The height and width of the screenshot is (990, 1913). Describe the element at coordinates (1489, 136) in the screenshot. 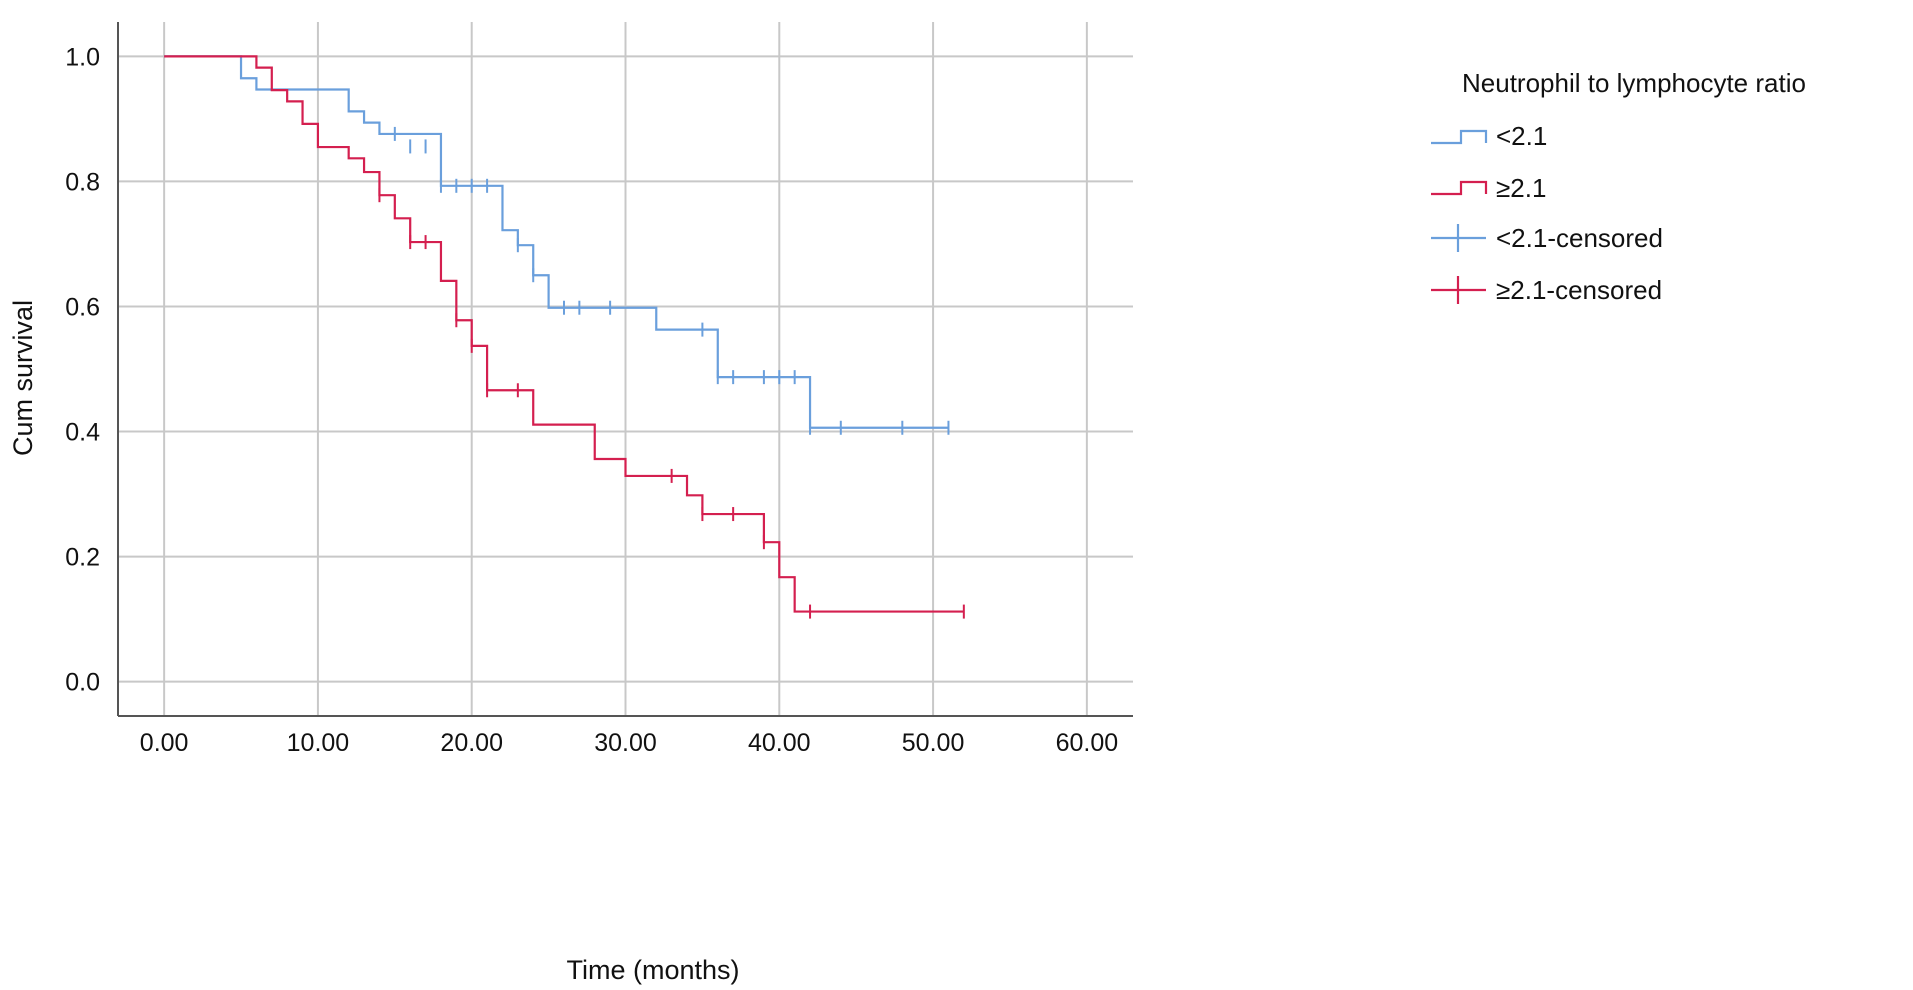

I see `legend-item-low-nlr: <2.1` at that location.